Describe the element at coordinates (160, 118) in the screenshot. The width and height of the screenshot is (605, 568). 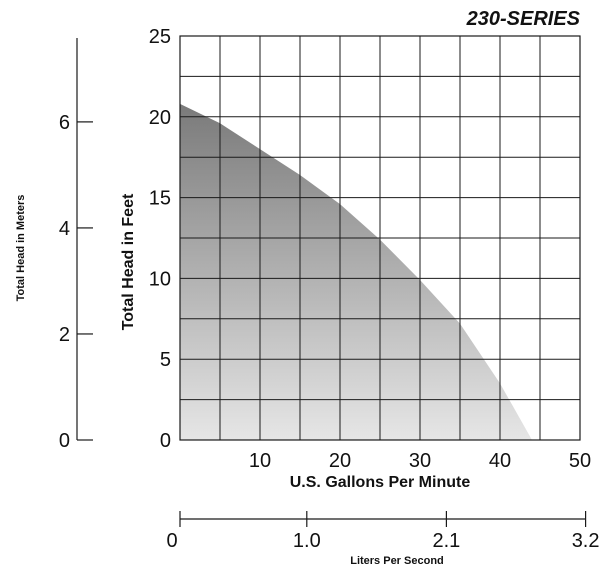
I see `y-tick-label: 20` at that location.